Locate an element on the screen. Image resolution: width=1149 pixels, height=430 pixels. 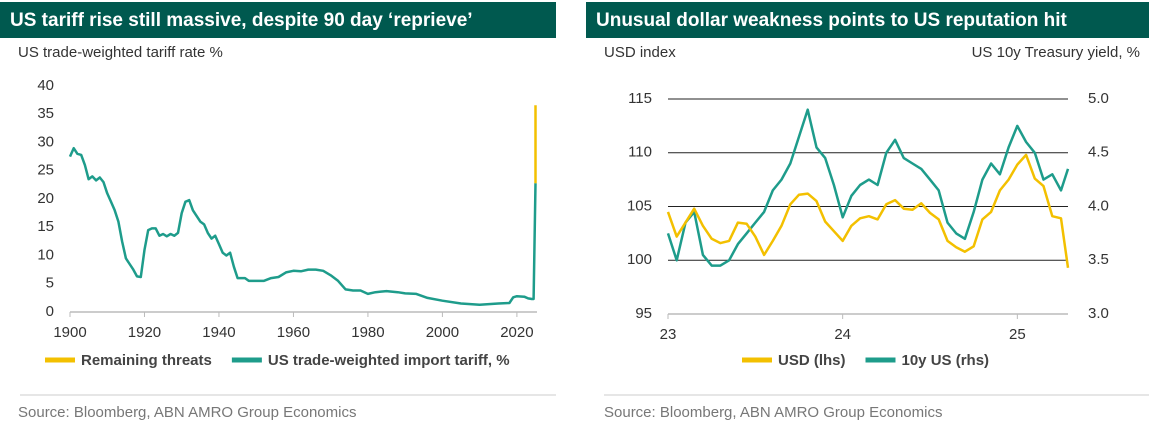
y2-tick-label: 4.0 is located at coordinates (1098, 205).